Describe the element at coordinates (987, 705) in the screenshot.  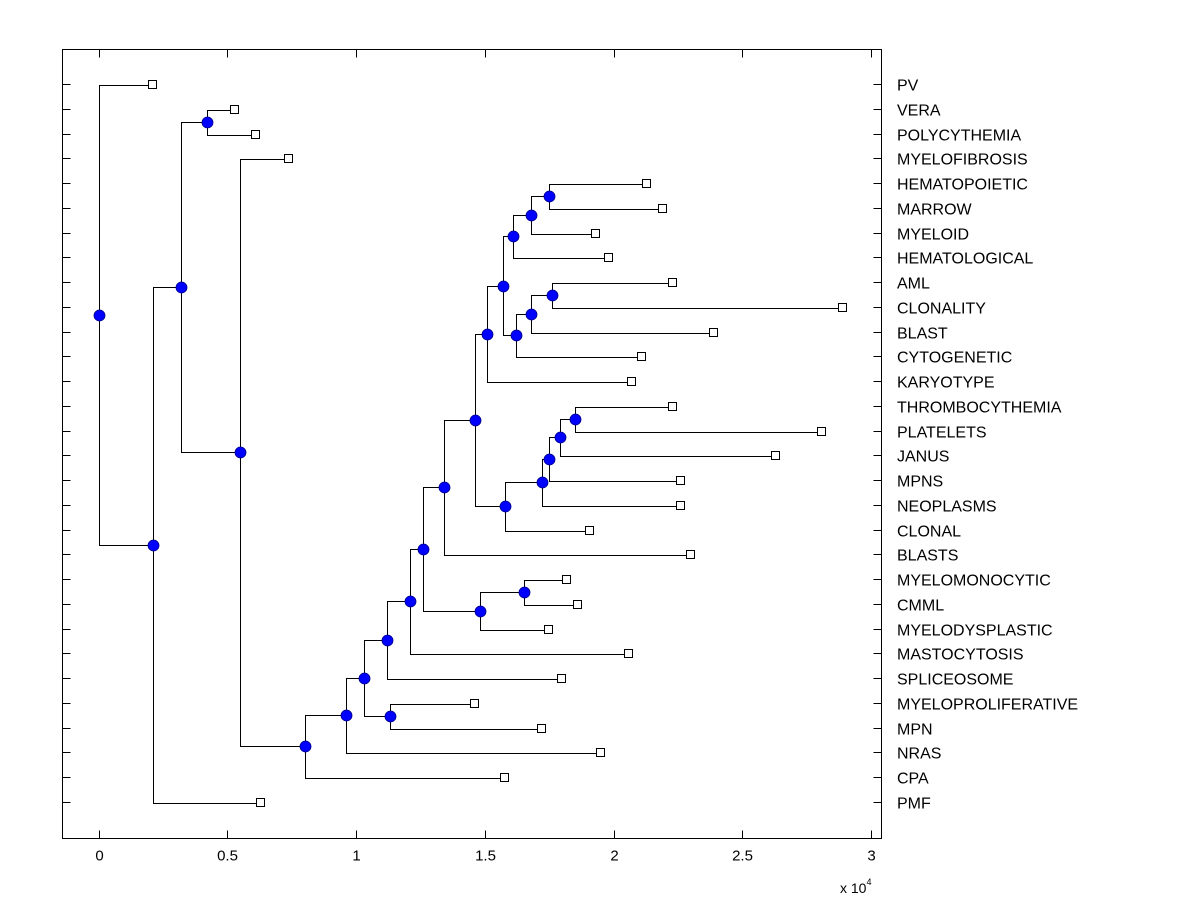
I see `leaf-label: MYELOPROLIFERATIVE` at that location.